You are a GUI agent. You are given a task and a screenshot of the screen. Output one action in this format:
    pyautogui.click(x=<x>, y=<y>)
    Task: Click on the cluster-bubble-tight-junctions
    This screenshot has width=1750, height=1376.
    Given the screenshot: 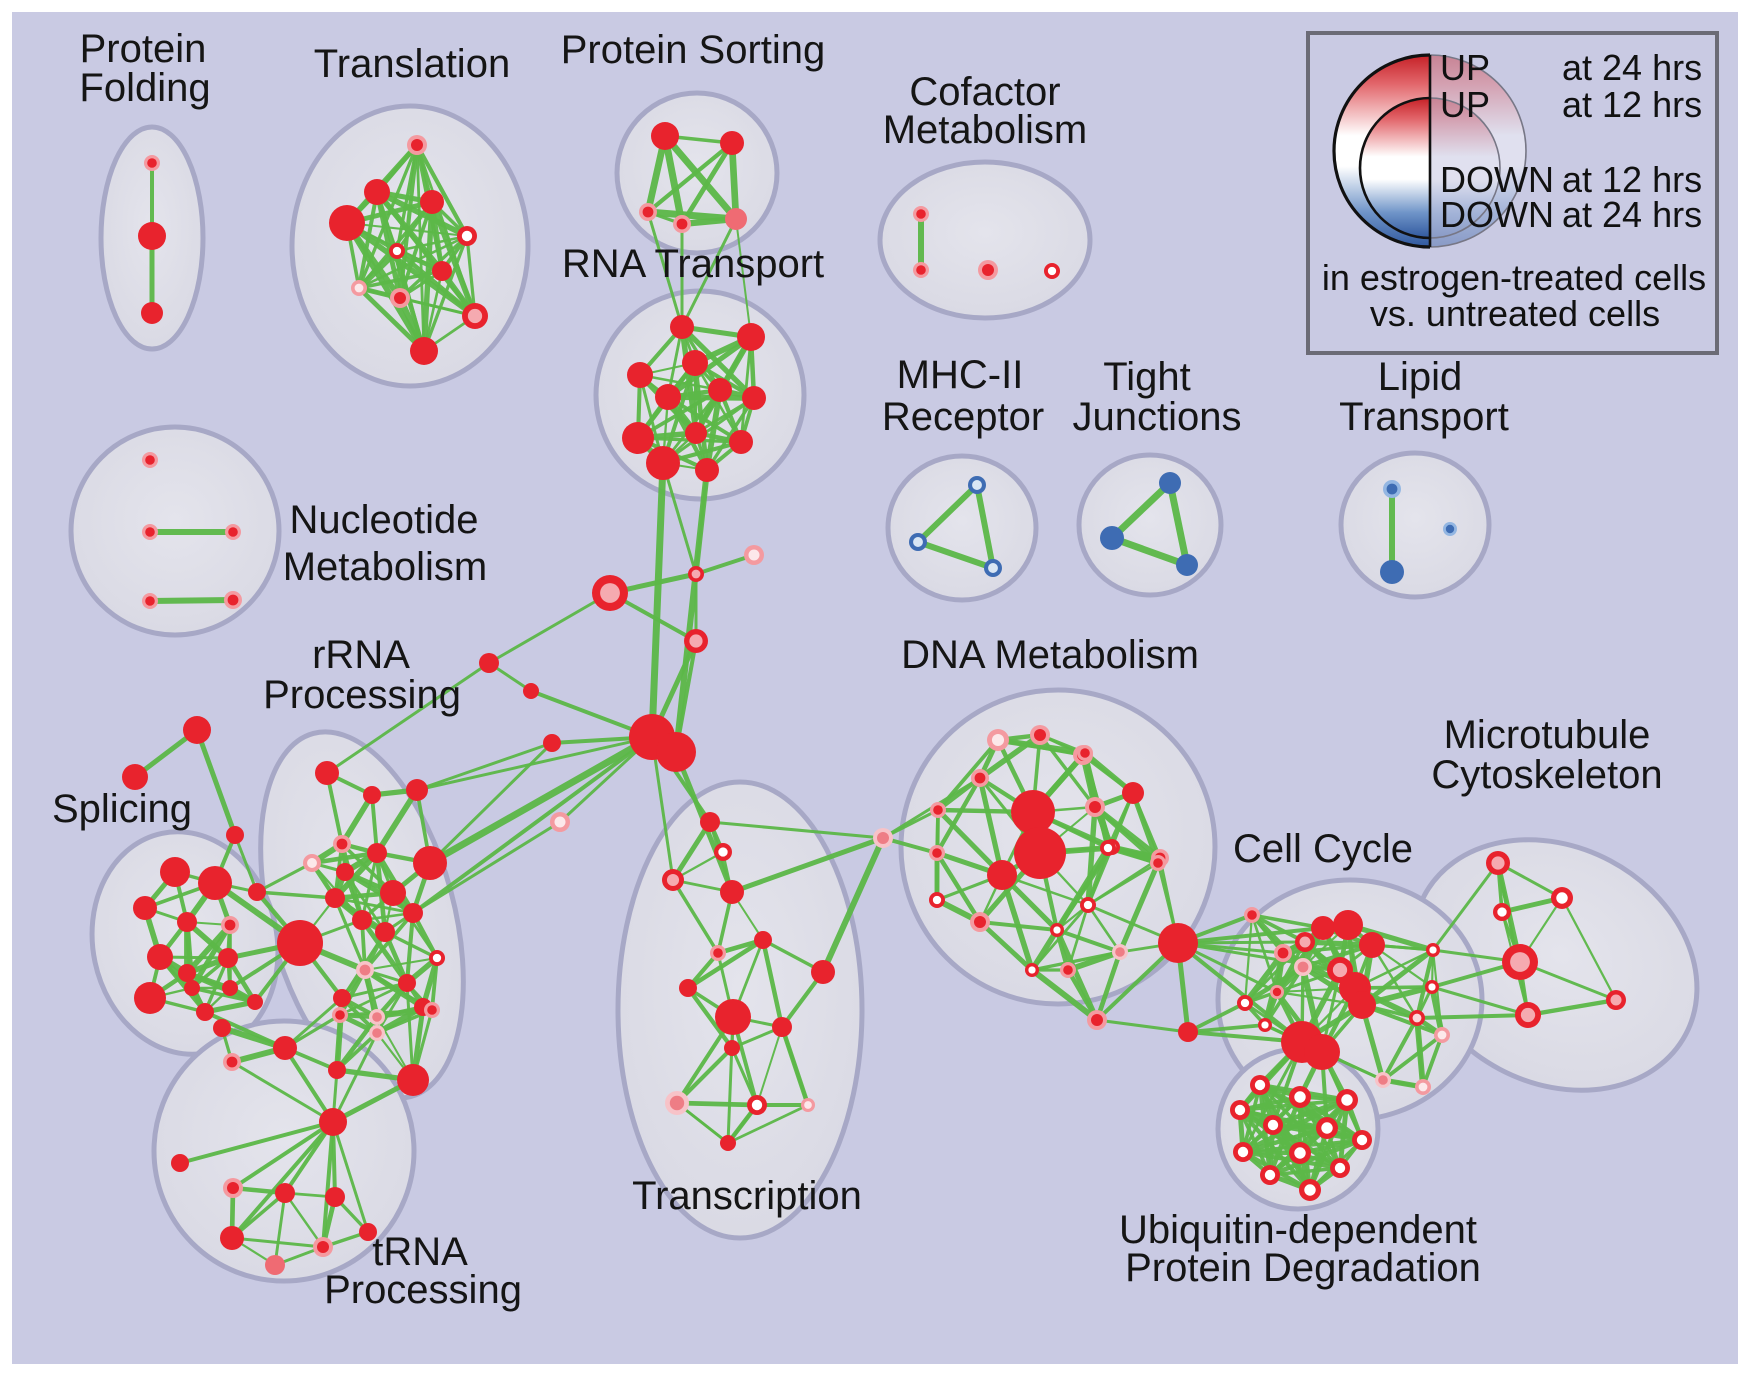 What is the action you would take?
    pyautogui.click(x=1150, y=525)
    